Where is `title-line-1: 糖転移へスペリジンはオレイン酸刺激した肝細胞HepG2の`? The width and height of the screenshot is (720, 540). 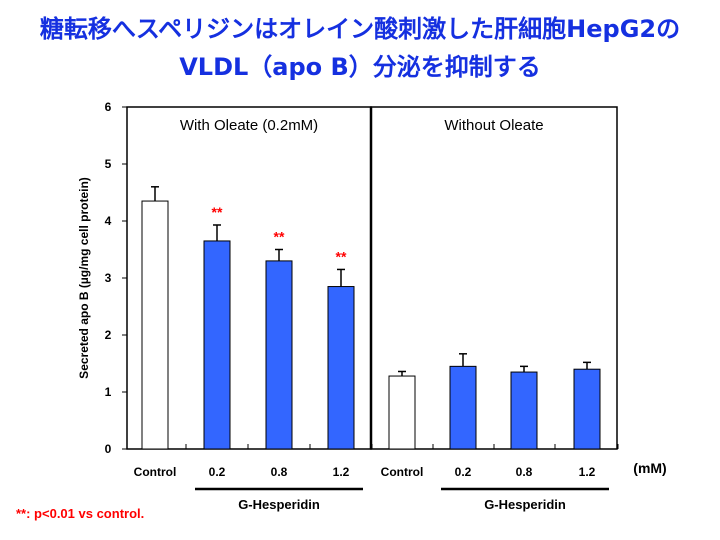
title-line-1: 糖転移へスペリジンはオレイン酸刺激した肝細胞HepG2の is located at coordinates (360, 29).